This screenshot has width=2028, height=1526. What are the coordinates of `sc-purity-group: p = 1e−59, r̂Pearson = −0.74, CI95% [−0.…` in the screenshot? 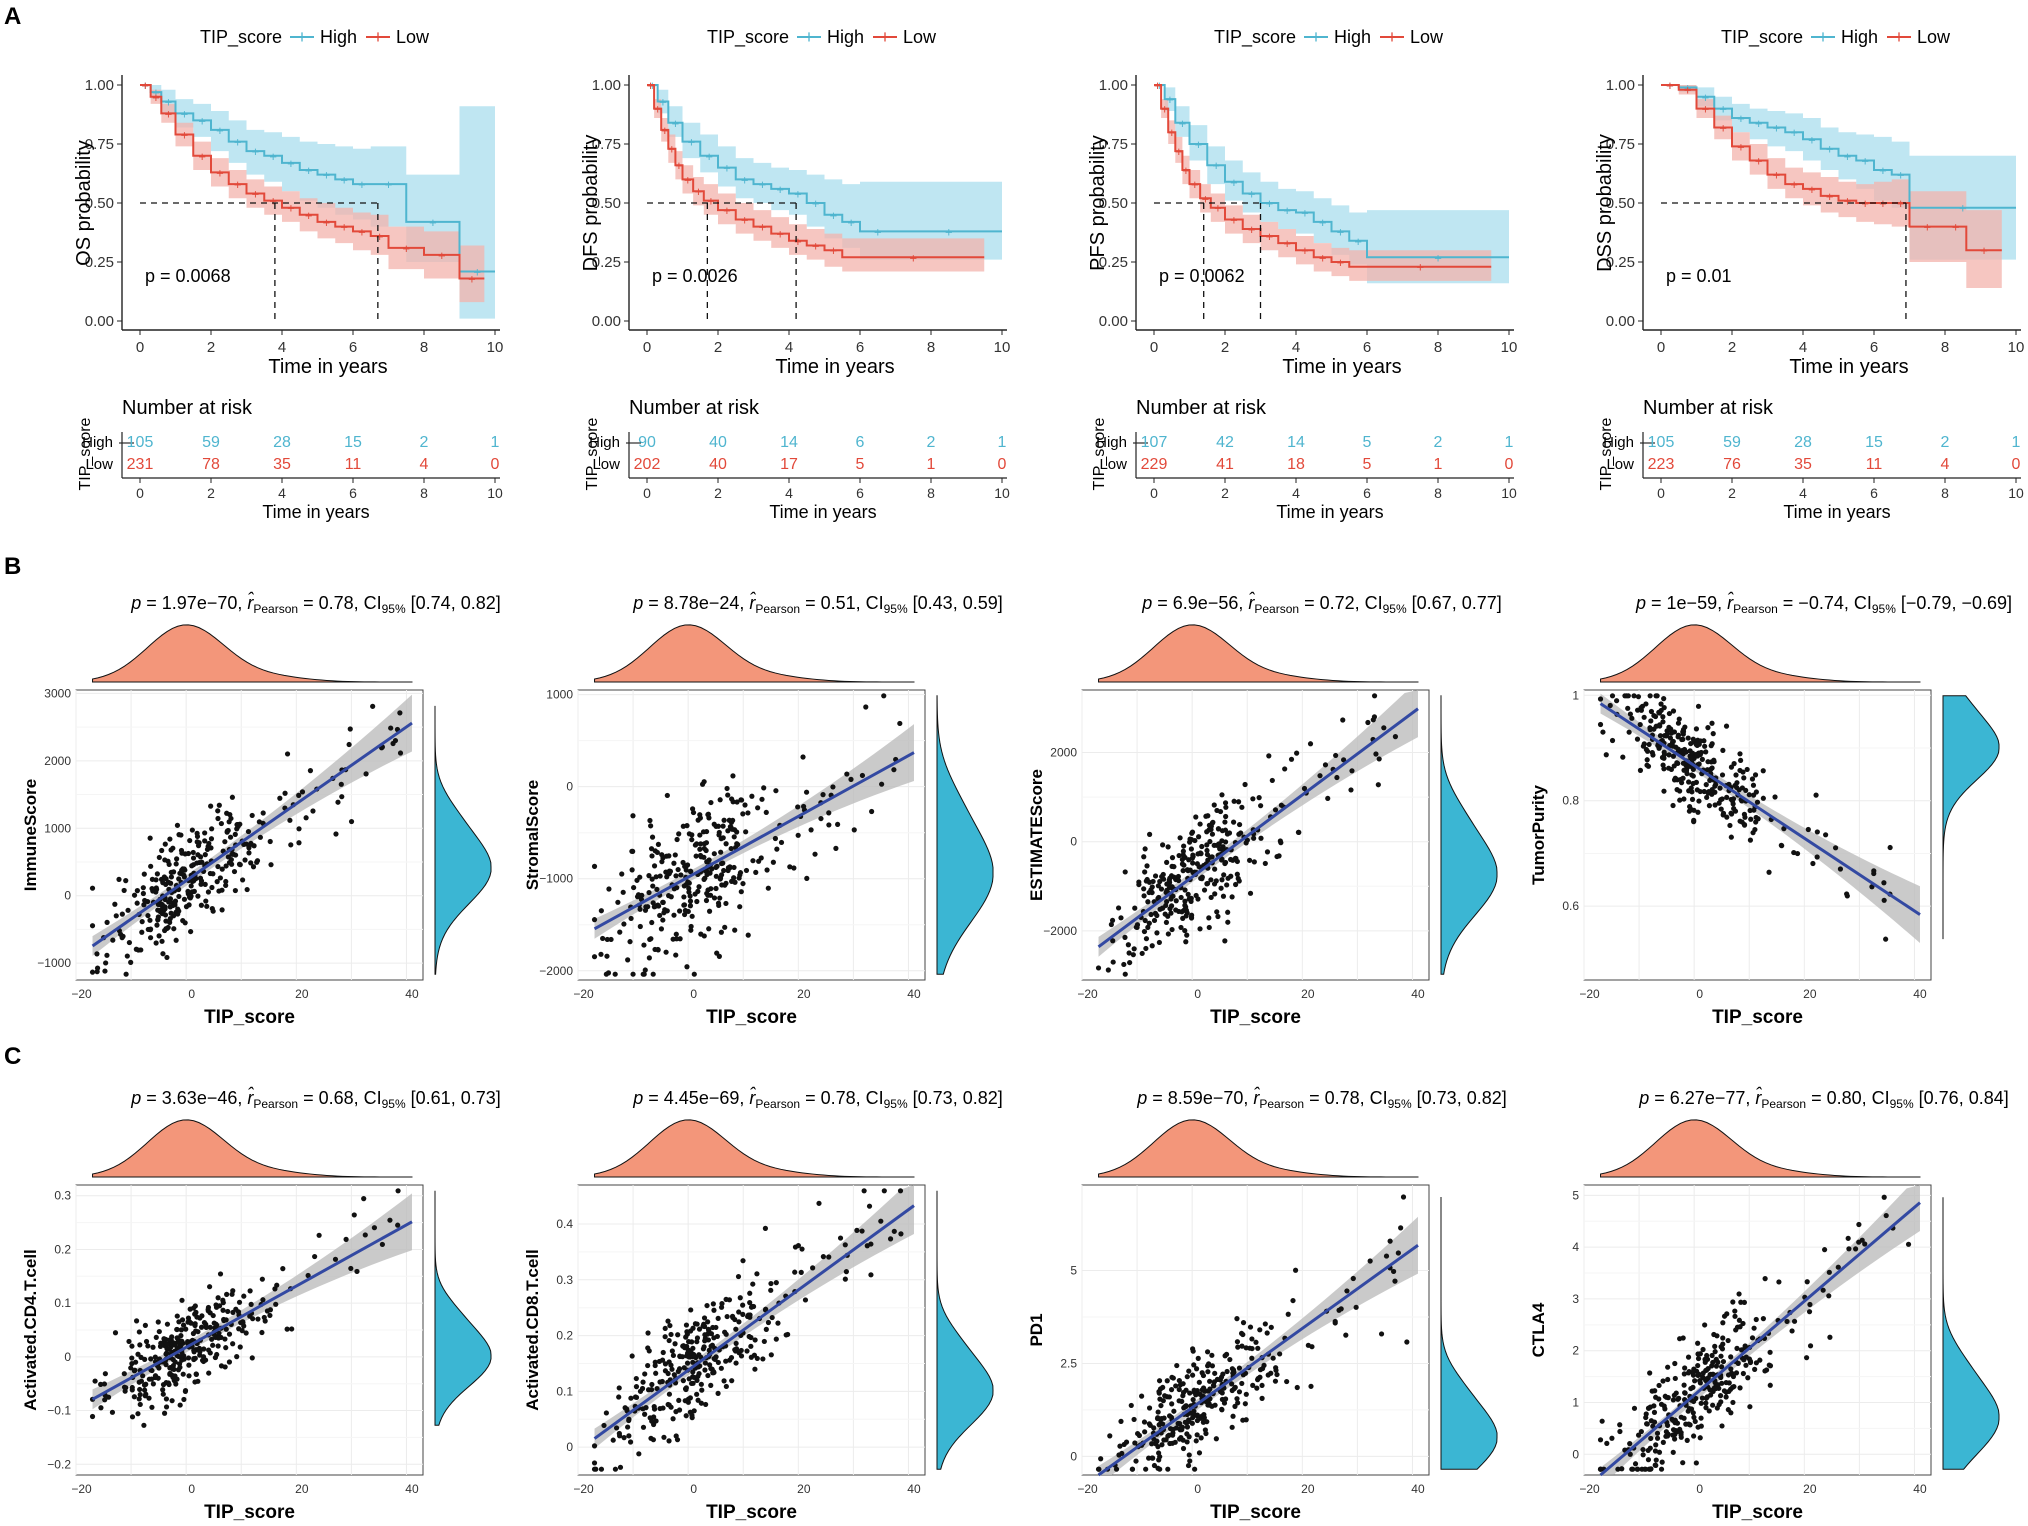 It's located at (1770, 810).